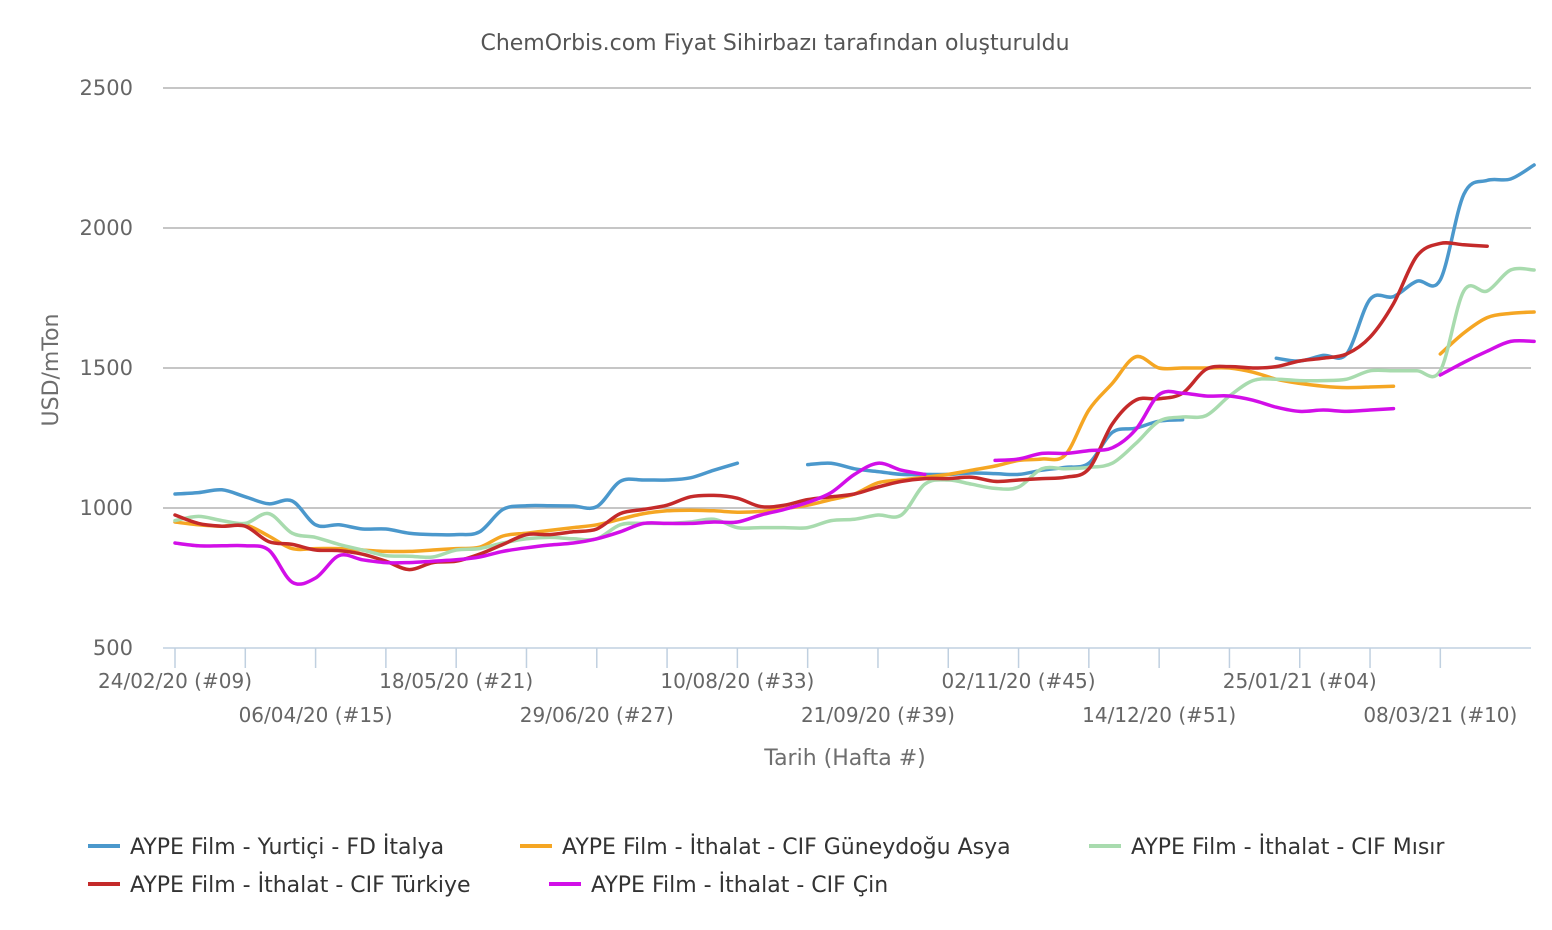 This screenshot has height=930, width=1552. I want to click on x-axis-title: Tarih (Hafta #), so click(844, 758).